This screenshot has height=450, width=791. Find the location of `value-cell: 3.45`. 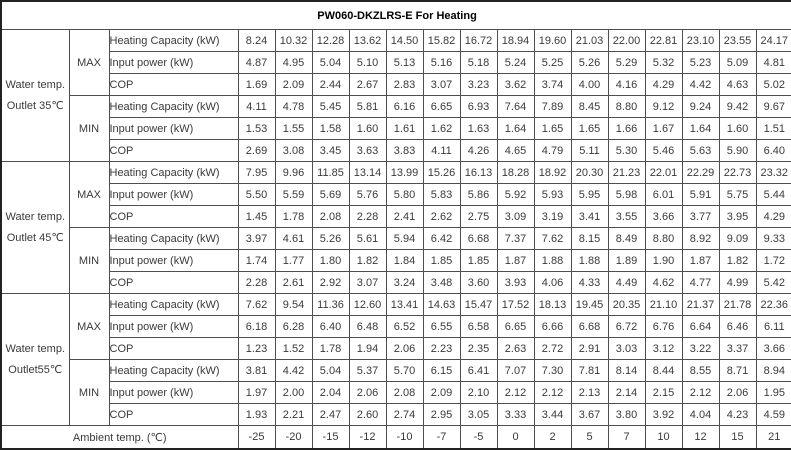

value-cell: 3.45 is located at coordinates (330, 151).